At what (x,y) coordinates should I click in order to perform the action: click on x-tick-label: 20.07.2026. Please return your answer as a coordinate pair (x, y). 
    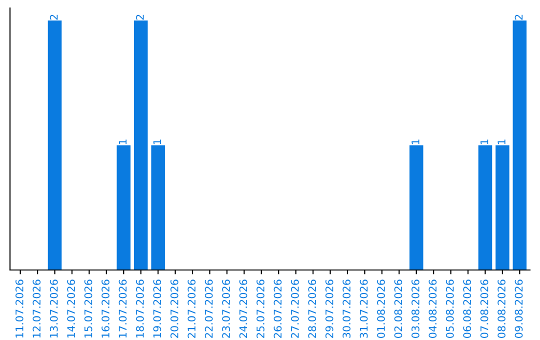
    Looking at the image, I should click on (174, 309).